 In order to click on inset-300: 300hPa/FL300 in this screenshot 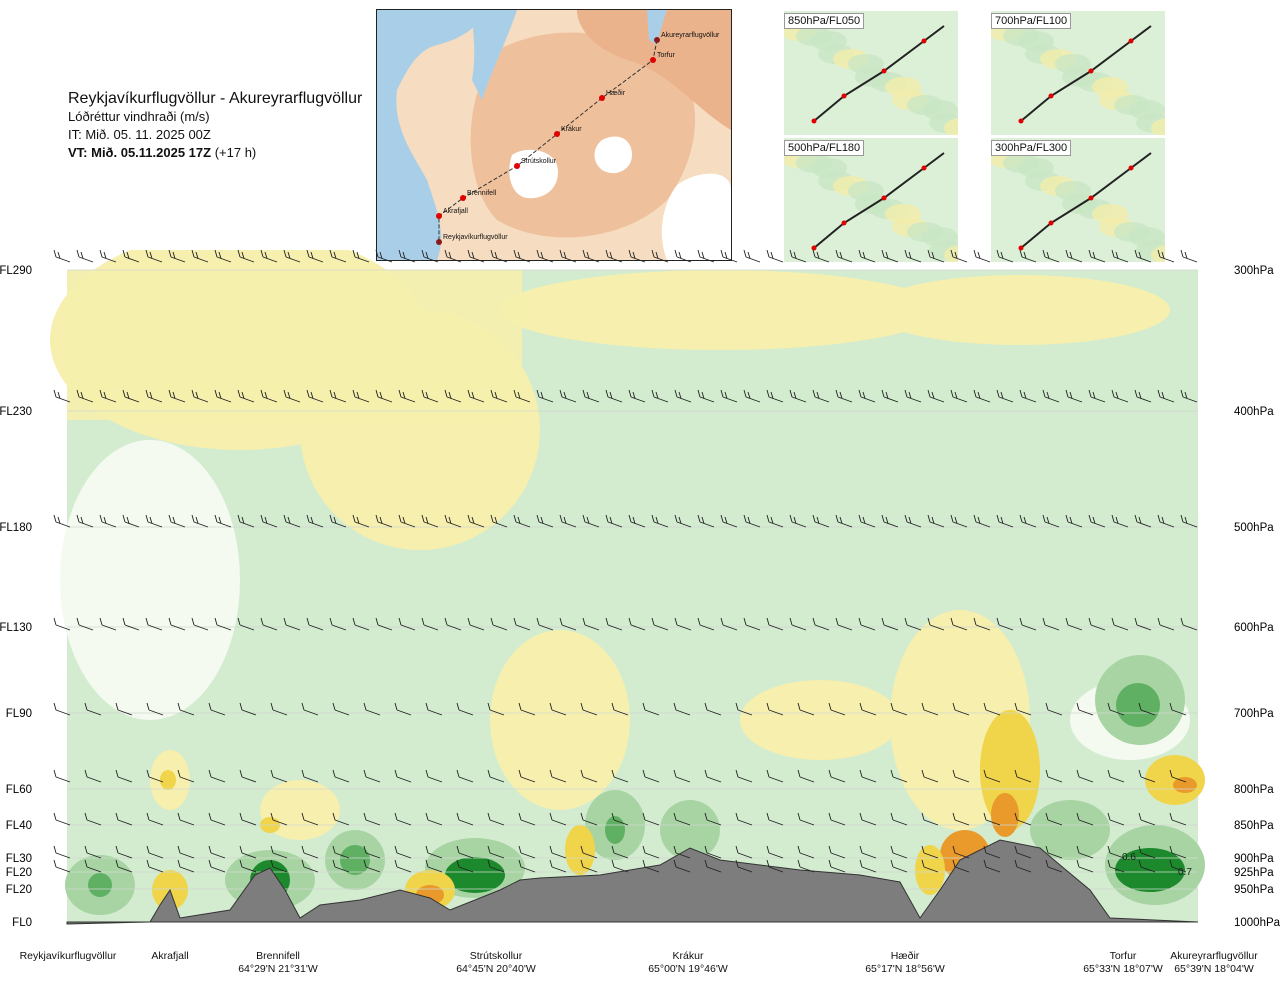, I will do `click(1078, 200)`.